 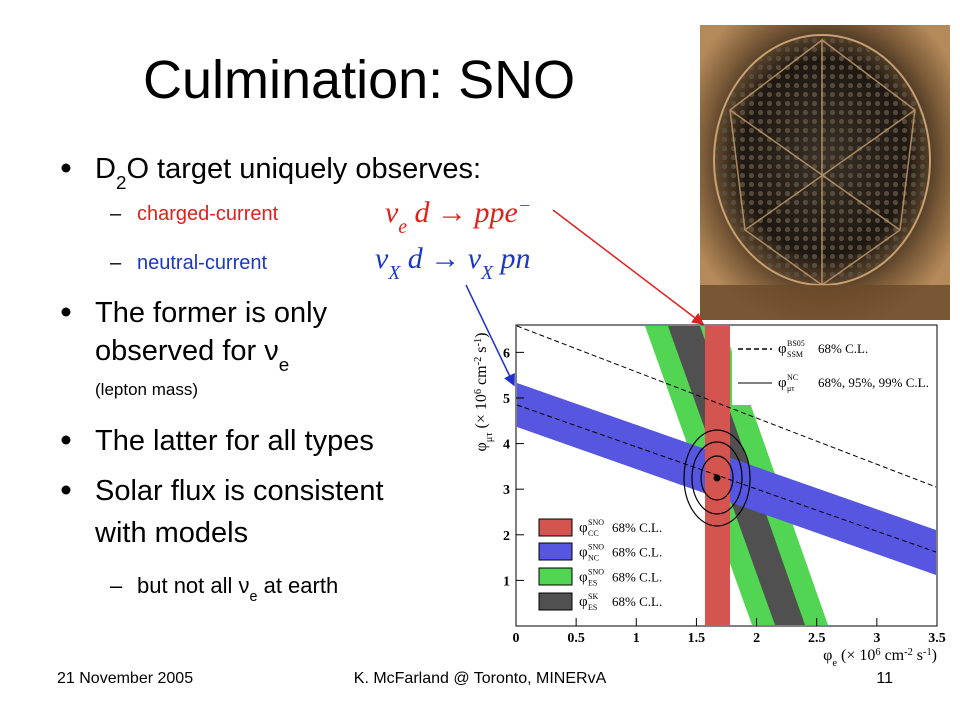 I want to click on legend-sup: SK, so click(x=593, y=596).